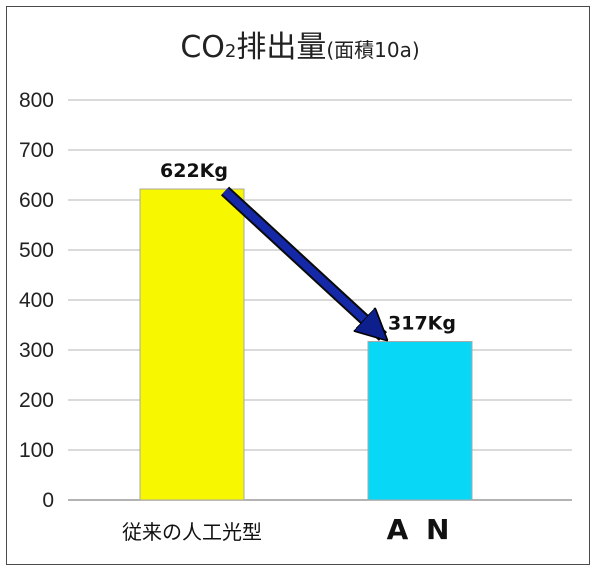 Image resolution: width=600 pixels, height=575 pixels. What do you see at coordinates (36, 400) in the screenshot?
I see `y-tick-label: 200` at bounding box center [36, 400].